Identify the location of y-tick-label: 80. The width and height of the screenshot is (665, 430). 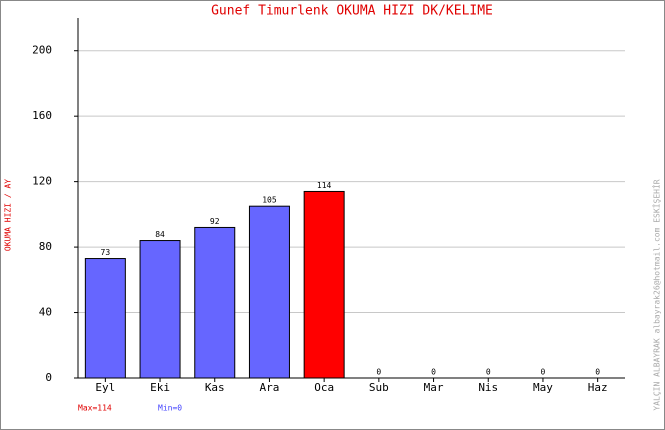
(45, 246).